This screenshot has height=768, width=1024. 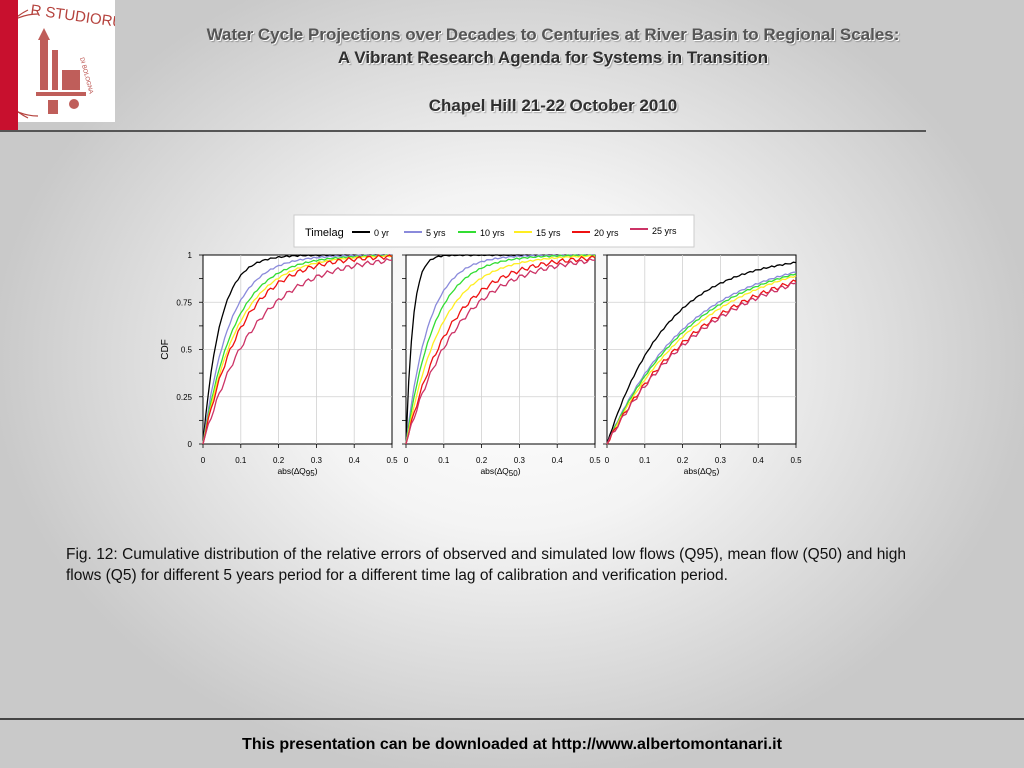 I want to click on panel-1-xtick-label-3: 0.3, so click(x=520, y=460).